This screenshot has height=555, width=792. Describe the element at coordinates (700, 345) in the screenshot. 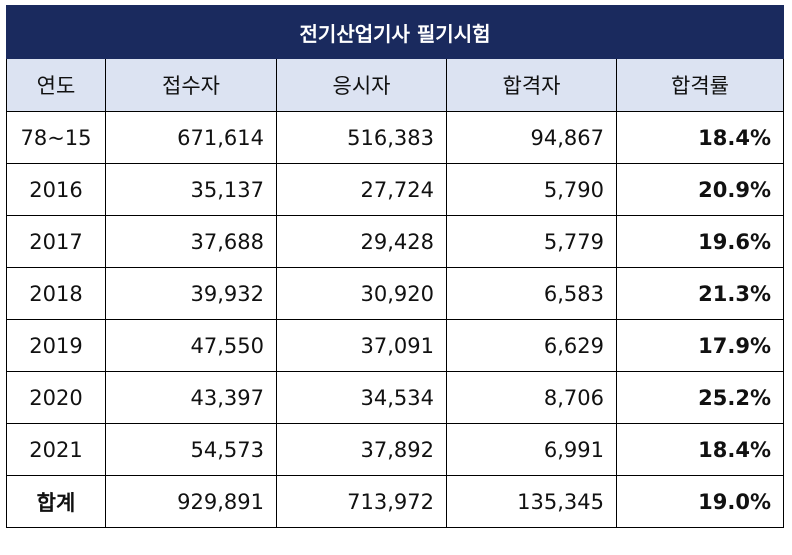

I see `pass-rate-cell: 17.9%` at that location.